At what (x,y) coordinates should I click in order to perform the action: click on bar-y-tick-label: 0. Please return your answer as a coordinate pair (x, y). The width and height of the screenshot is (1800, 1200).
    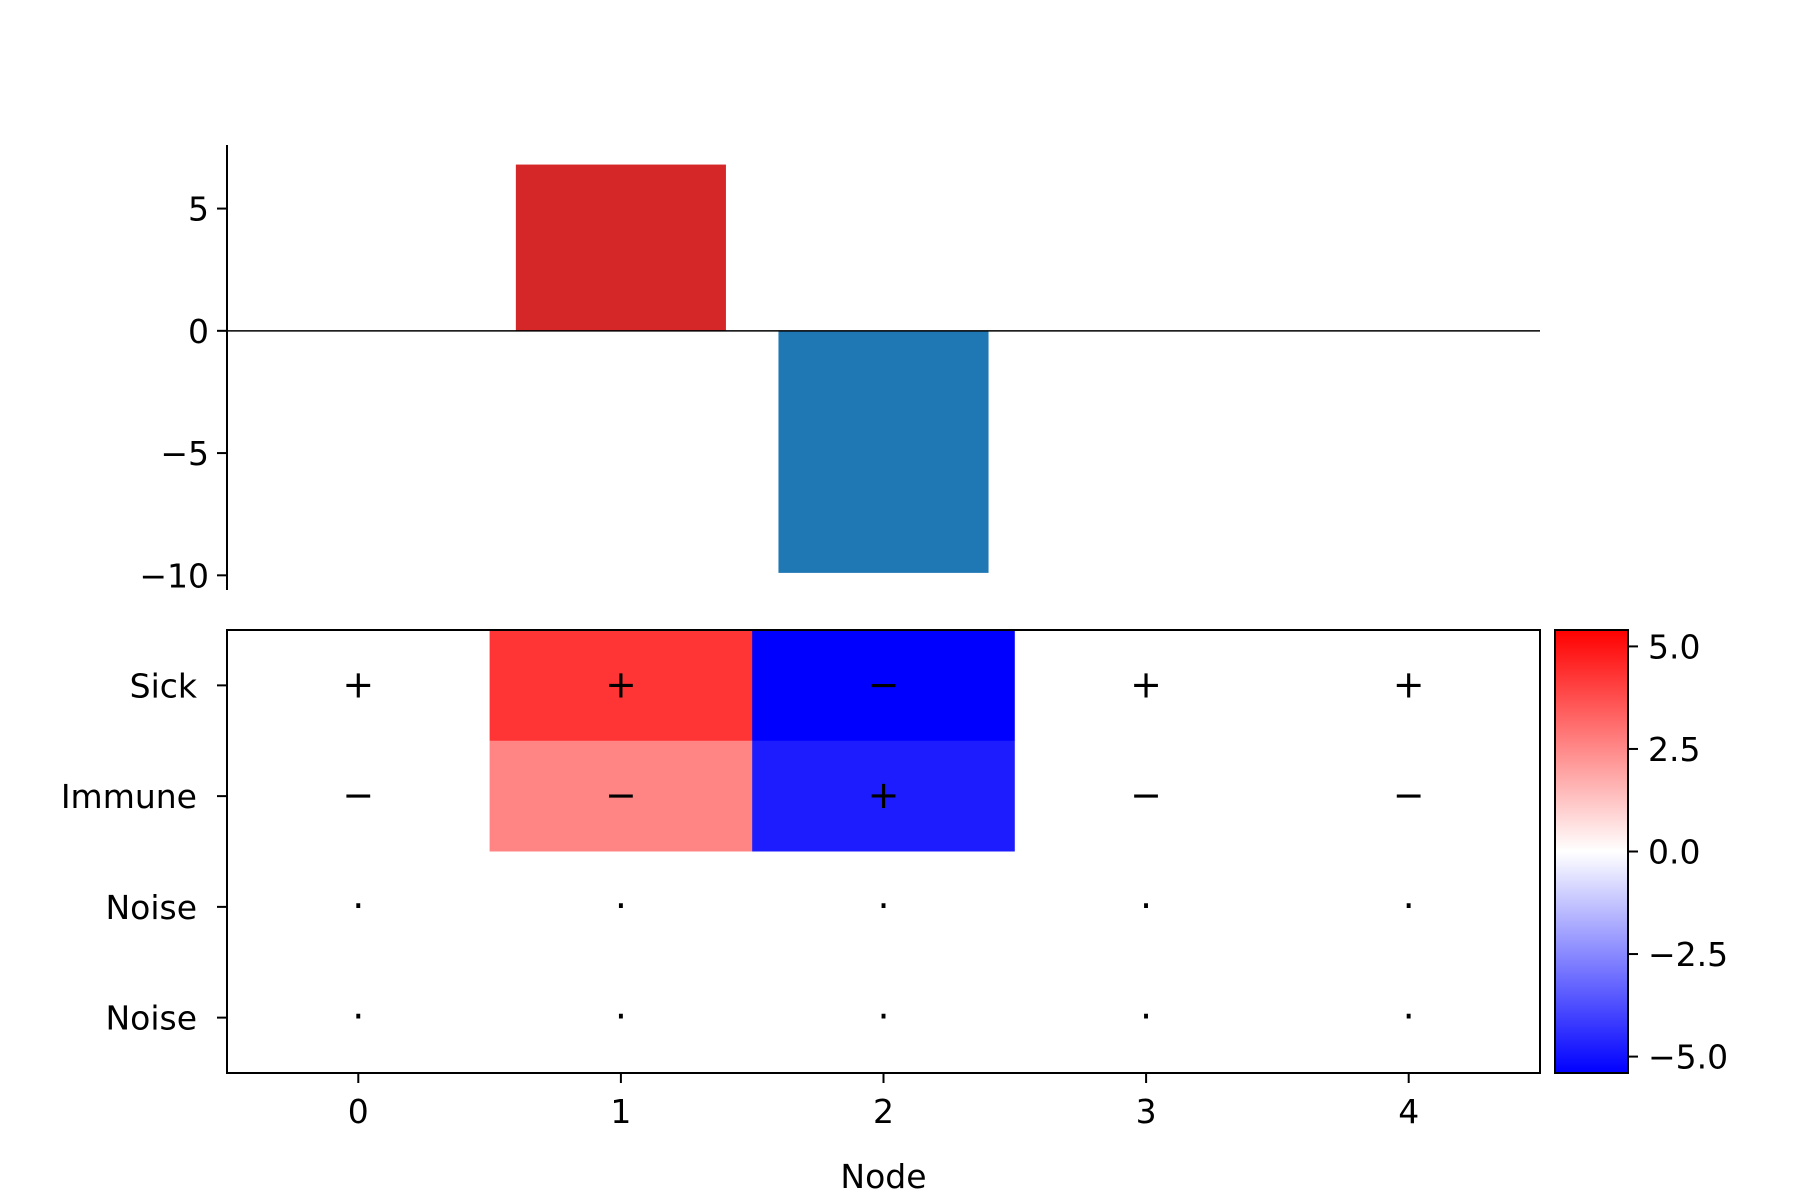
    Looking at the image, I should click on (198, 331).